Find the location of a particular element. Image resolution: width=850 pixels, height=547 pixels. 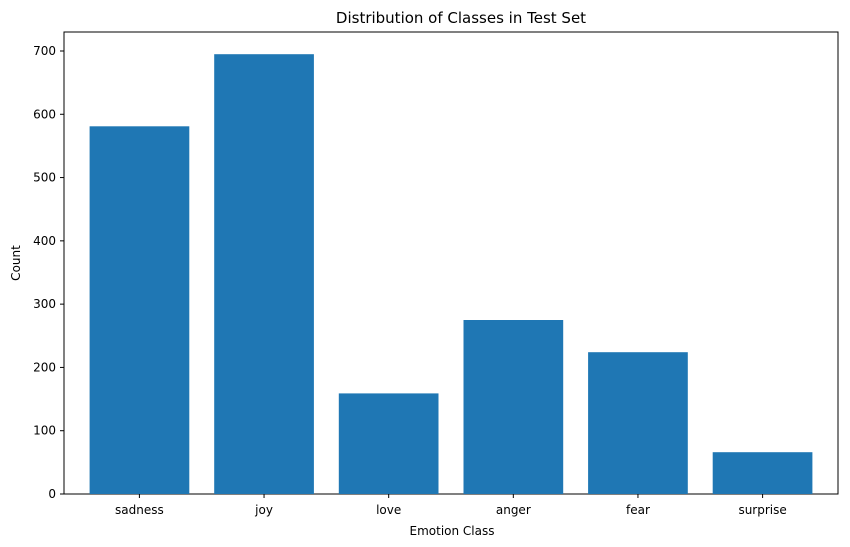

bar-love is located at coordinates (388, 443).